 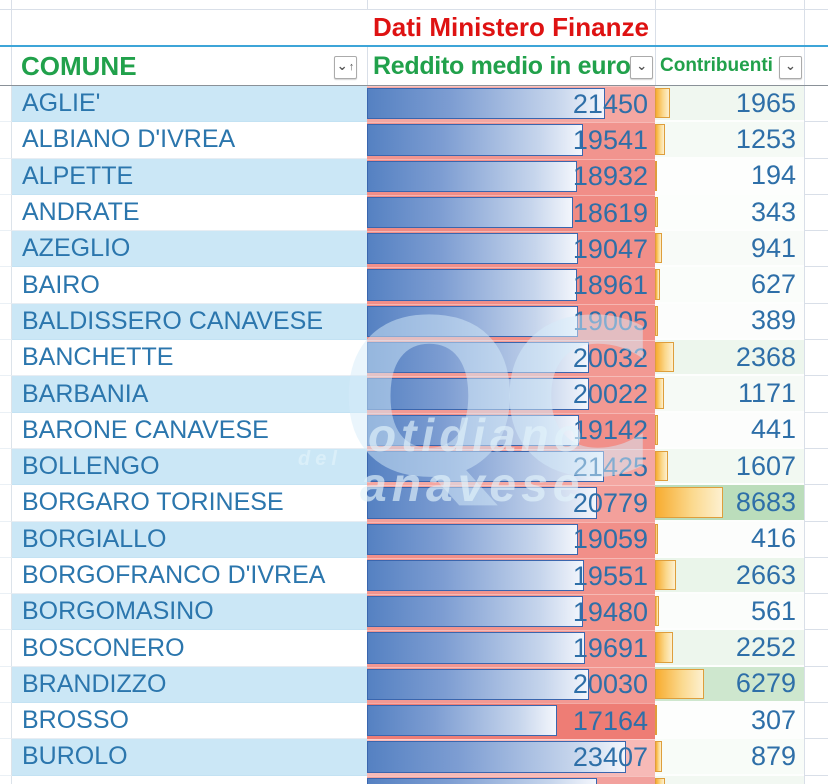 I want to click on contribuenti-cell: 2368, so click(x=729, y=358).